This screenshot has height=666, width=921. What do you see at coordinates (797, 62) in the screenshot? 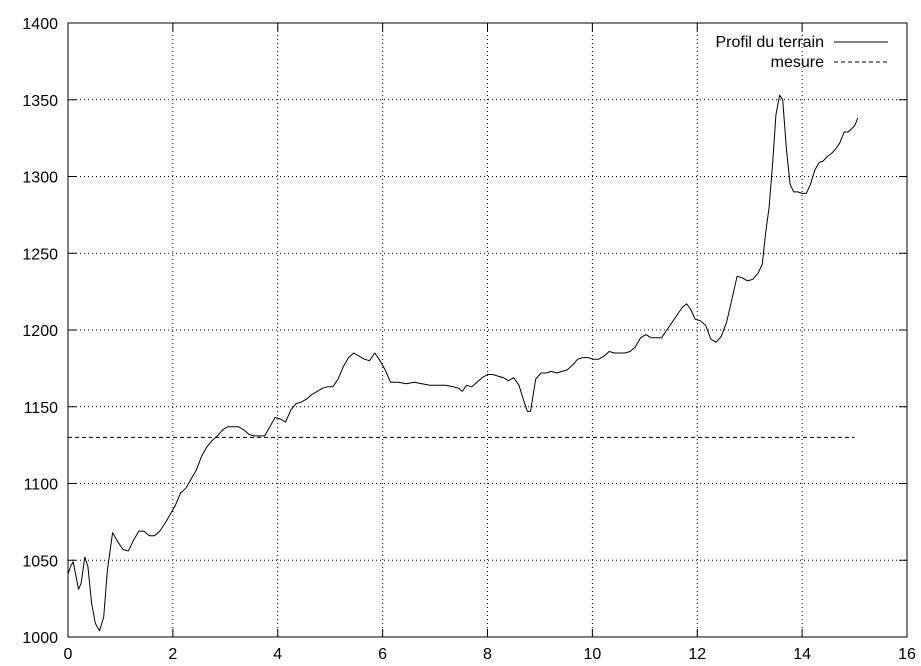
I see `legend-label-mesure: mesure` at bounding box center [797, 62].